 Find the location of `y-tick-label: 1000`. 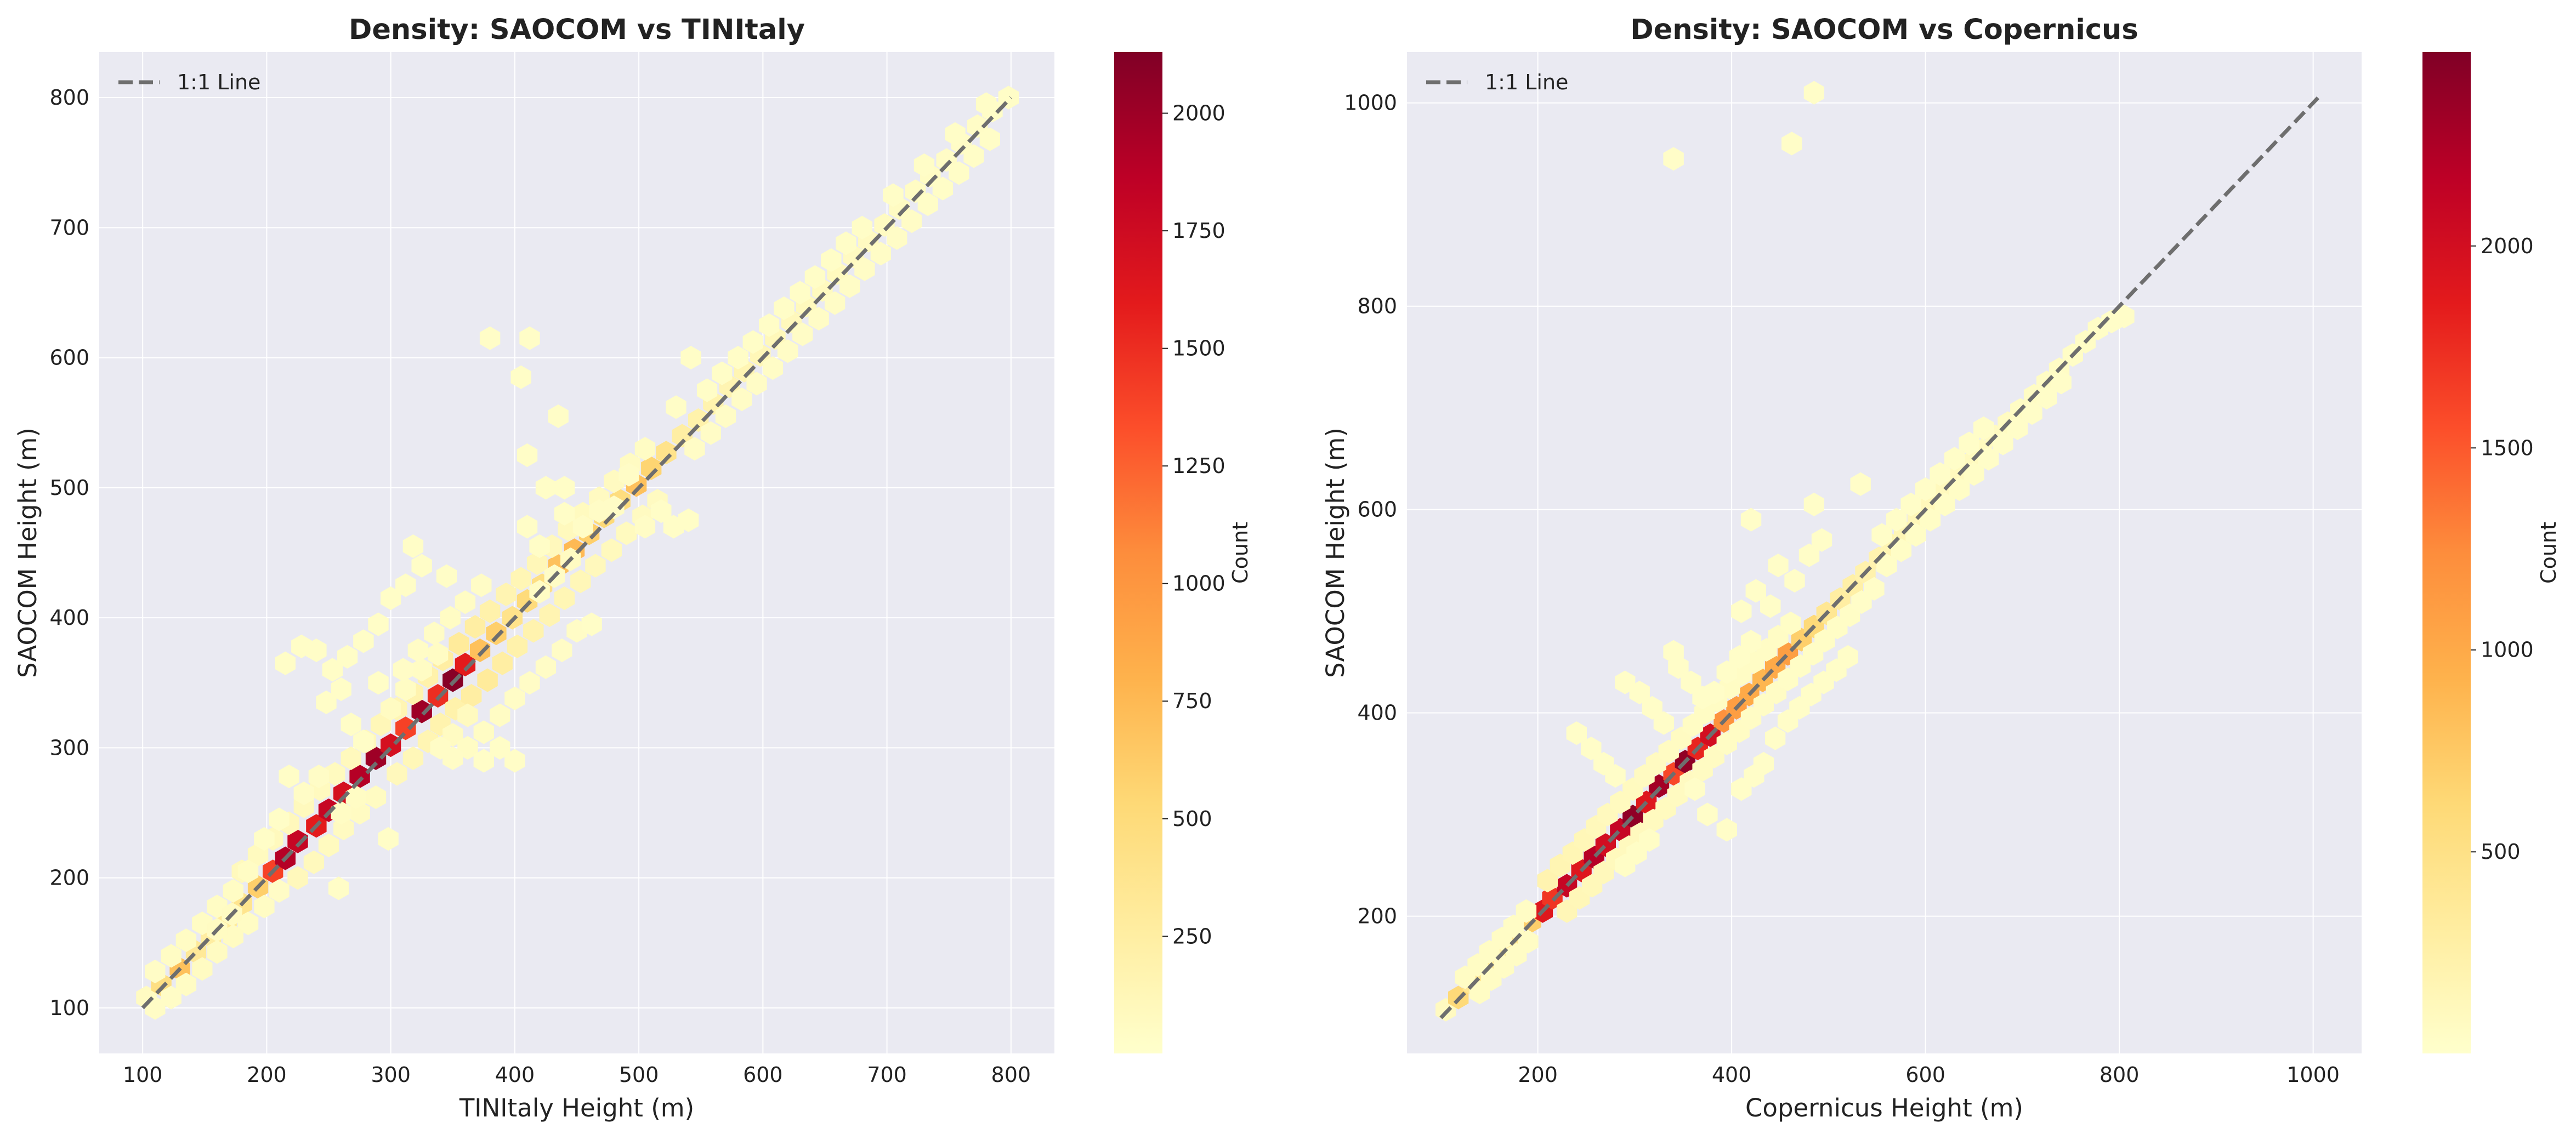

y-tick-label: 1000 is located at coordinates (1371, 103).